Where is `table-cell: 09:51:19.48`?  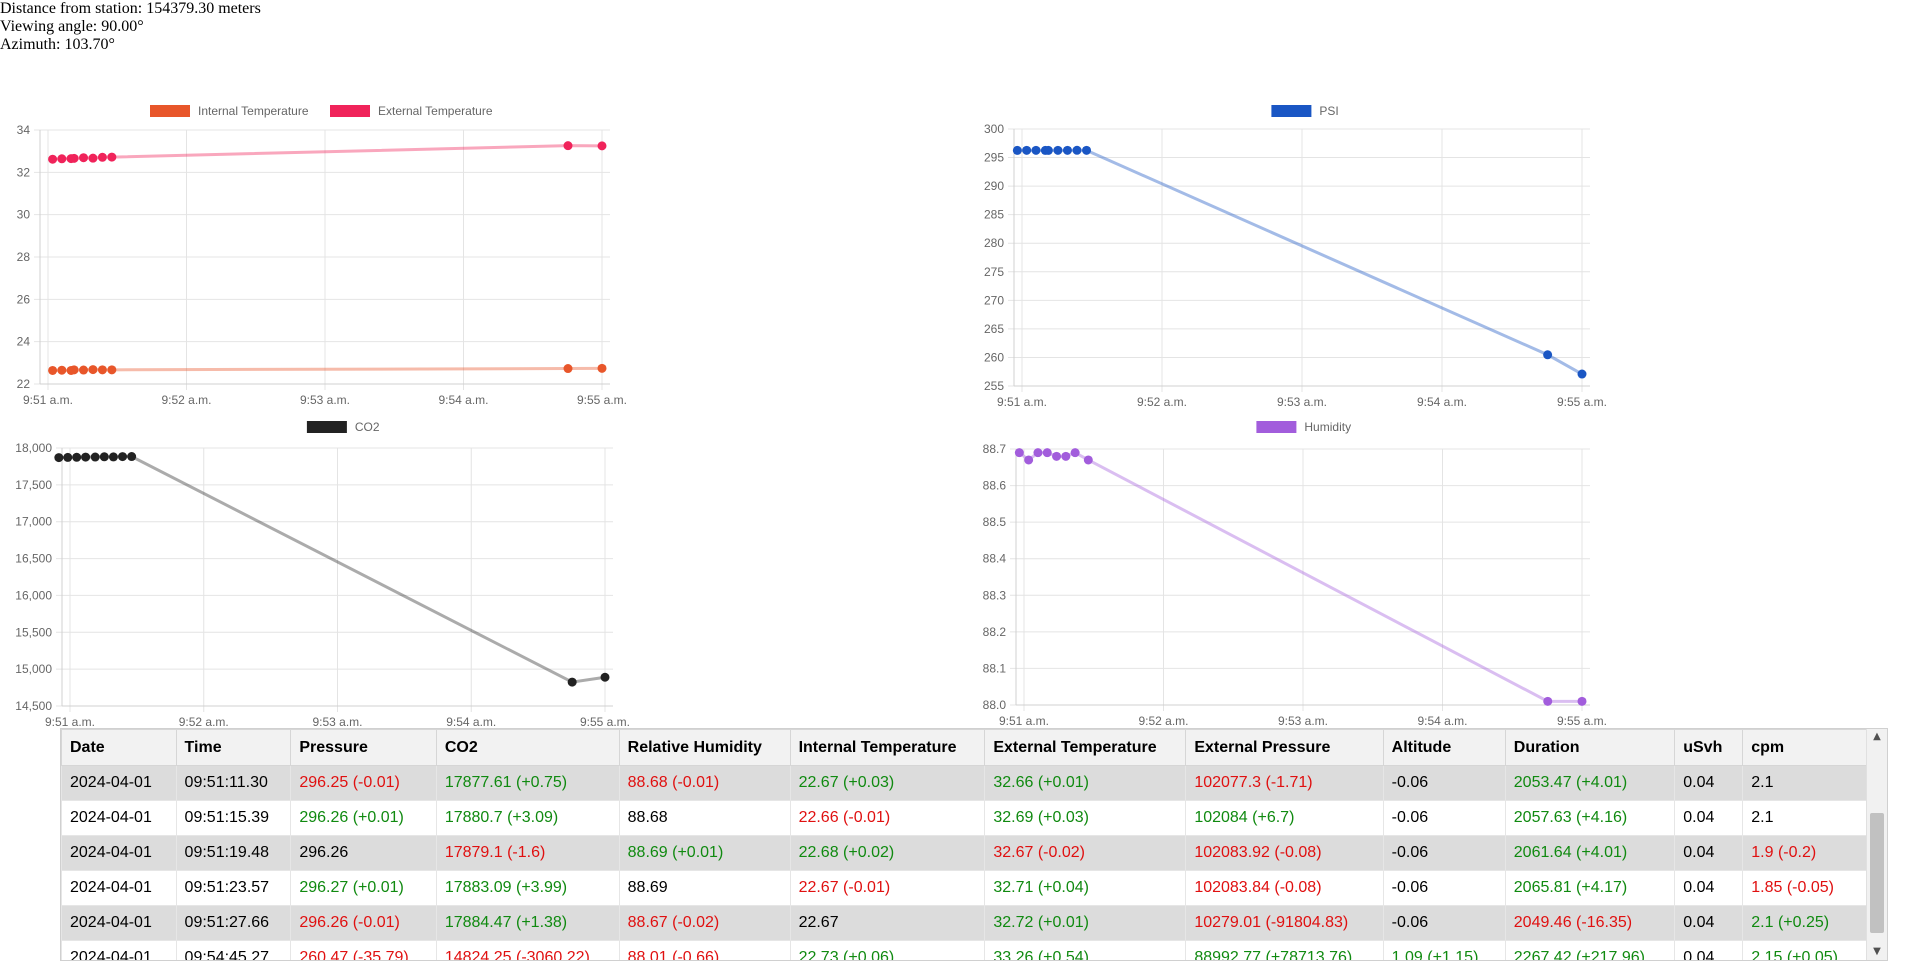
table-cell: 09:51:19.48 is located at coordinates (233, 853).